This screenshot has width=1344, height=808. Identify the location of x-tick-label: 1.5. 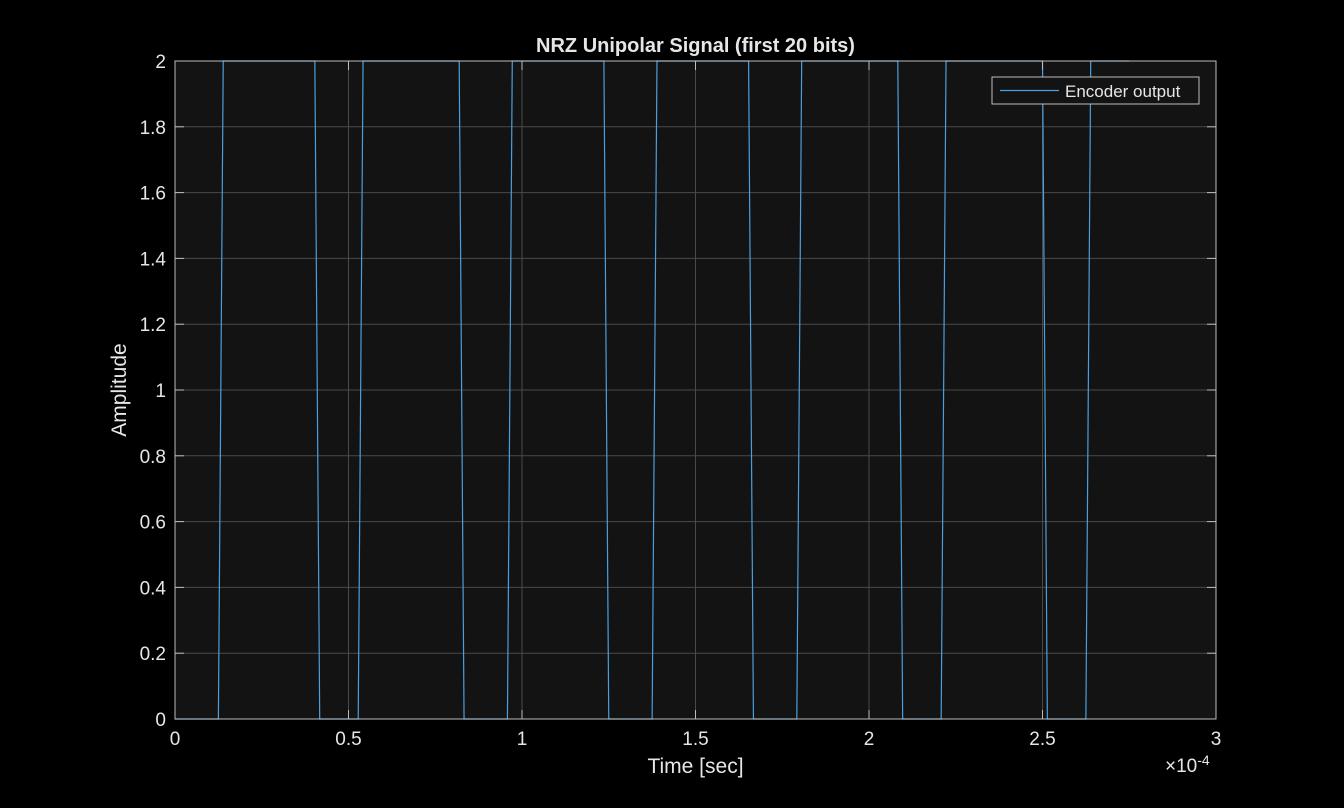
(695, 739).